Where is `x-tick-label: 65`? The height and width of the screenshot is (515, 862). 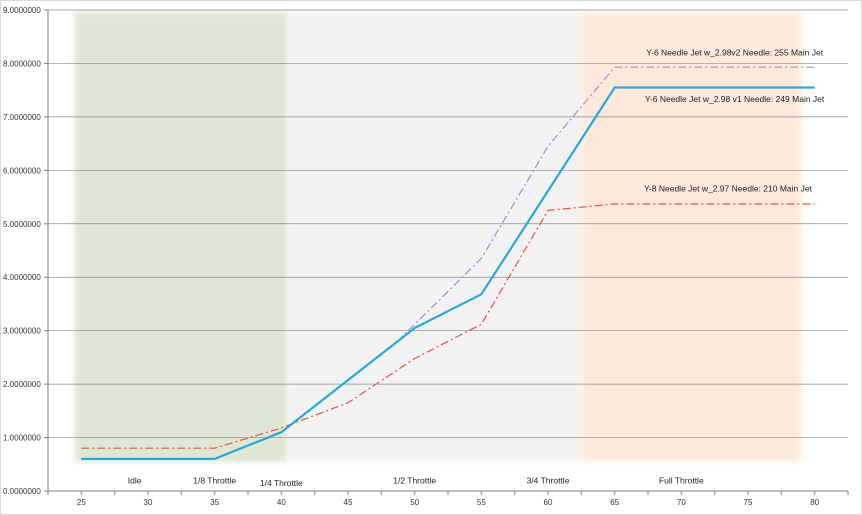
x-tick-label: 65 is located at coordinates (614, 502).